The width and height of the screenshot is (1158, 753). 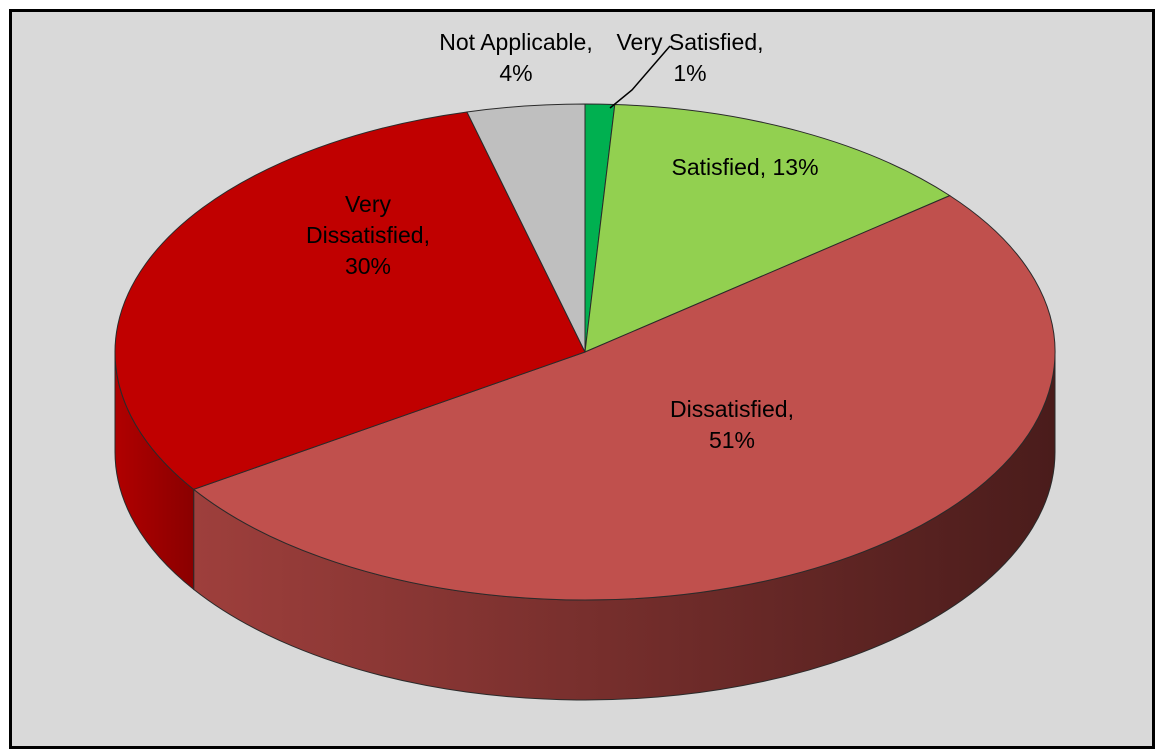 I want to click on pie-label-very-dissatisfied-value: 30%, so click(x=368, y=266).